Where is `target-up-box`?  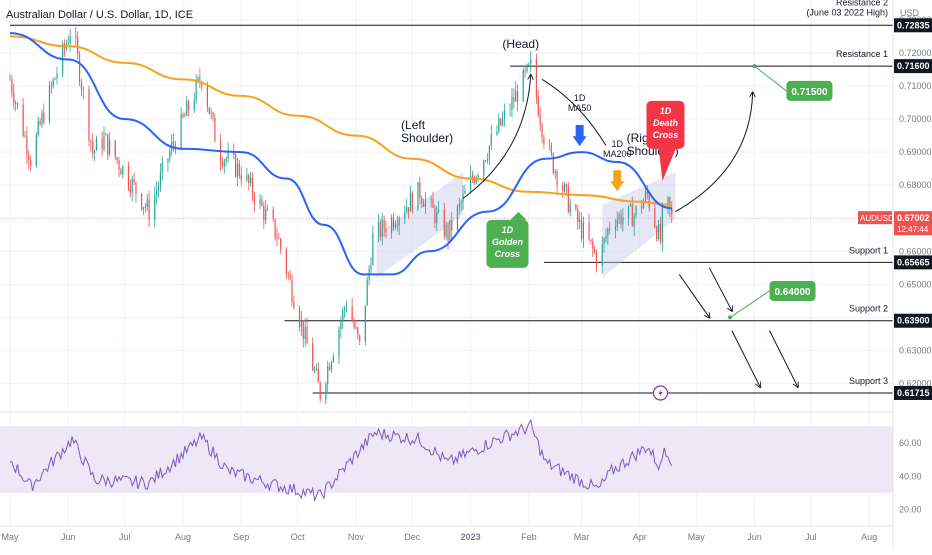 target-up-box is located at coordinates (809, 90).